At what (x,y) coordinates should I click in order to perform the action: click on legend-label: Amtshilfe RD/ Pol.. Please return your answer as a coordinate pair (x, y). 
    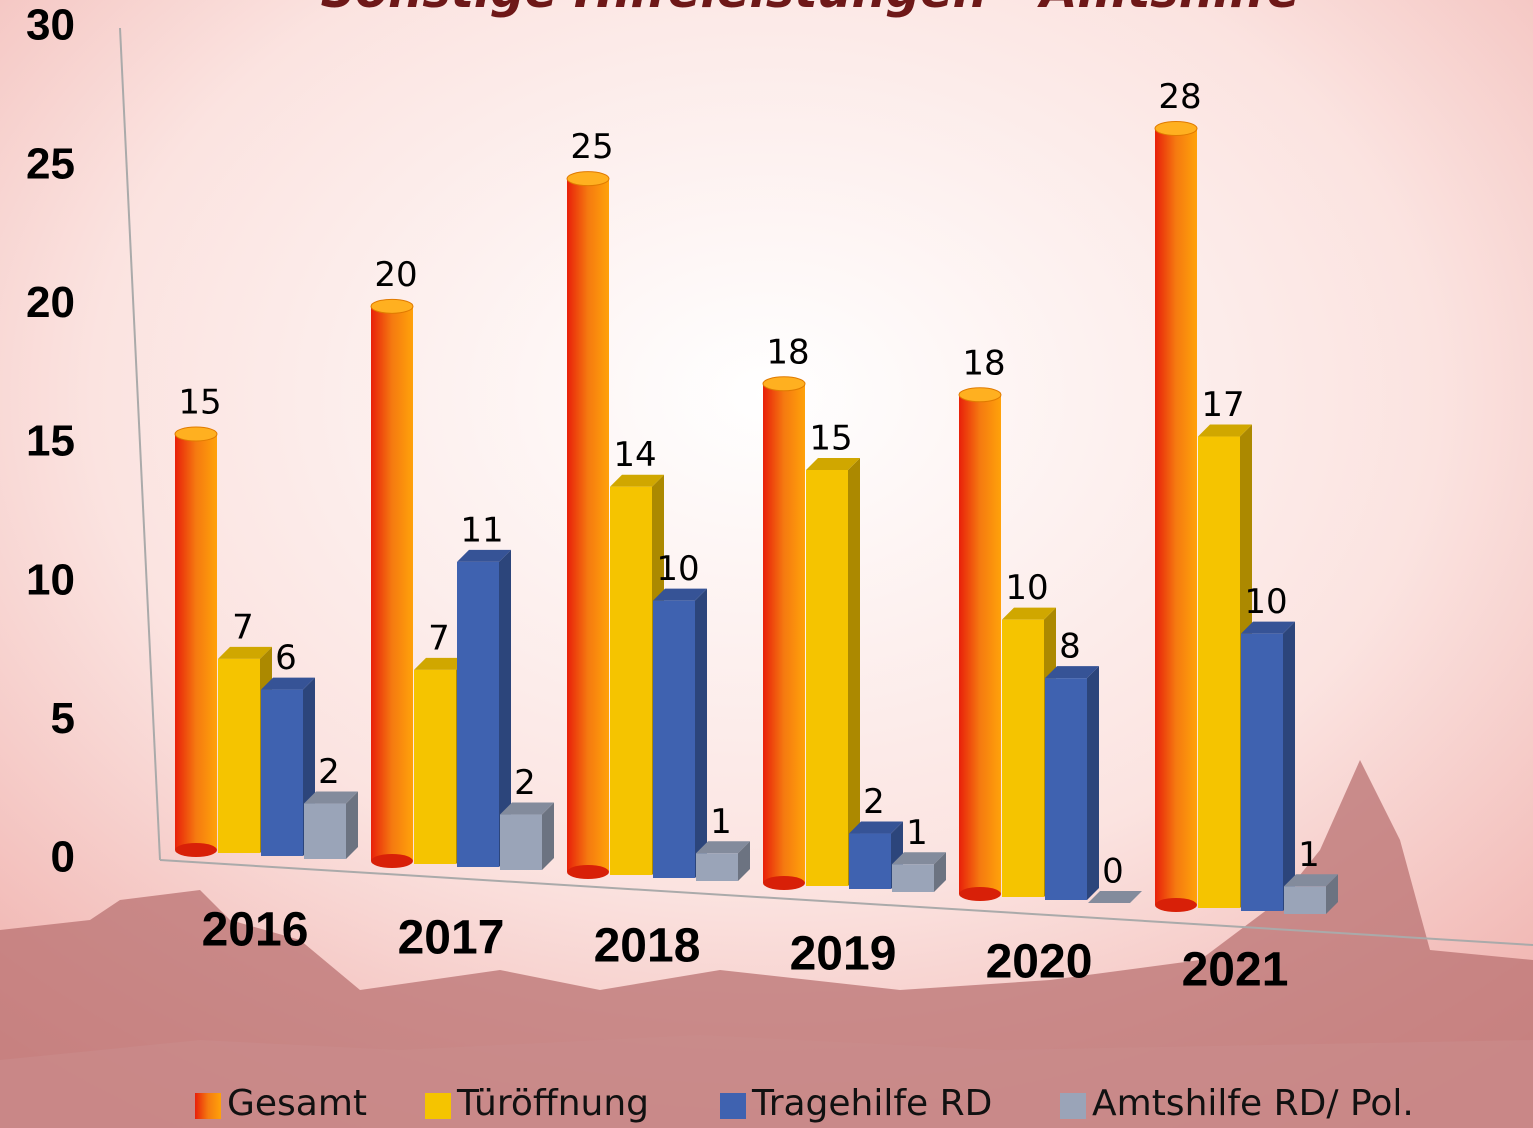
    Looking at the image, I should click on (1253, 1103).